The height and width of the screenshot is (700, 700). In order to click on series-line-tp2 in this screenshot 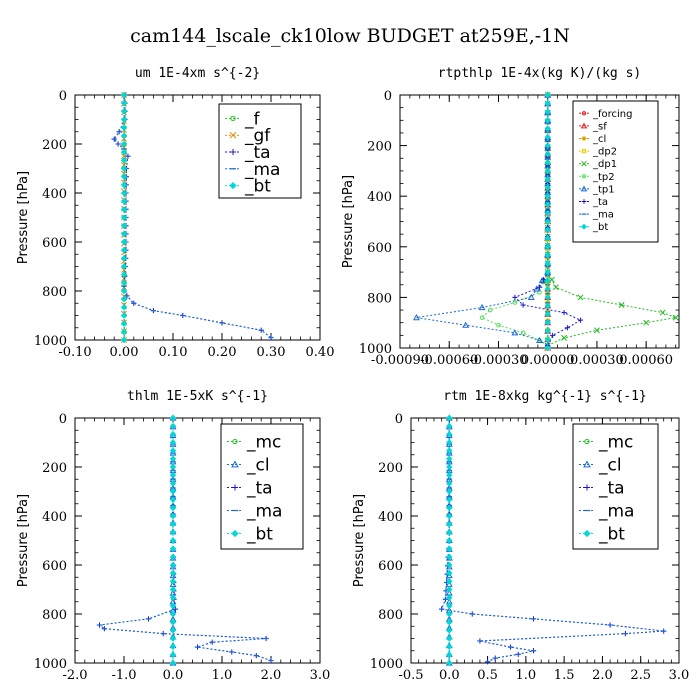, I will do `click(515, 220)`.